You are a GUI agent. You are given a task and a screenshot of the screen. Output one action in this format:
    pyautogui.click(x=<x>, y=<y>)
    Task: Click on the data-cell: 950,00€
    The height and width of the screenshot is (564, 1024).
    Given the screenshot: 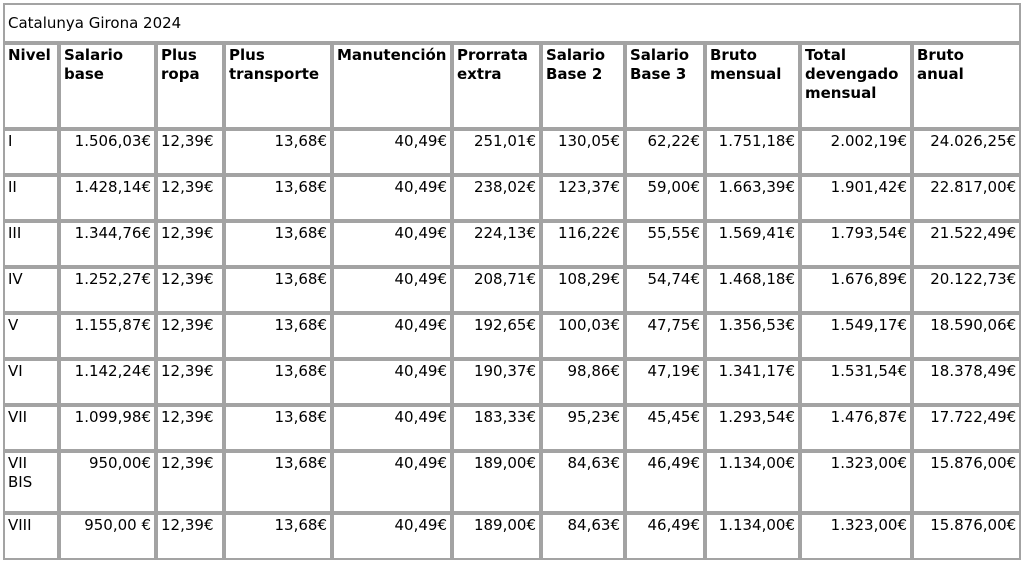 What is the action you would take?
    pyautogui.click(x=107, y=482)
    